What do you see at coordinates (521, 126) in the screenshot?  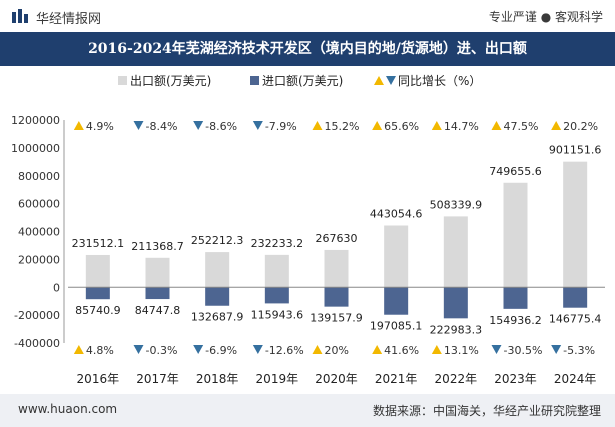 I see `export-growth-label: 47.5%` at bounding box center [521, 126].